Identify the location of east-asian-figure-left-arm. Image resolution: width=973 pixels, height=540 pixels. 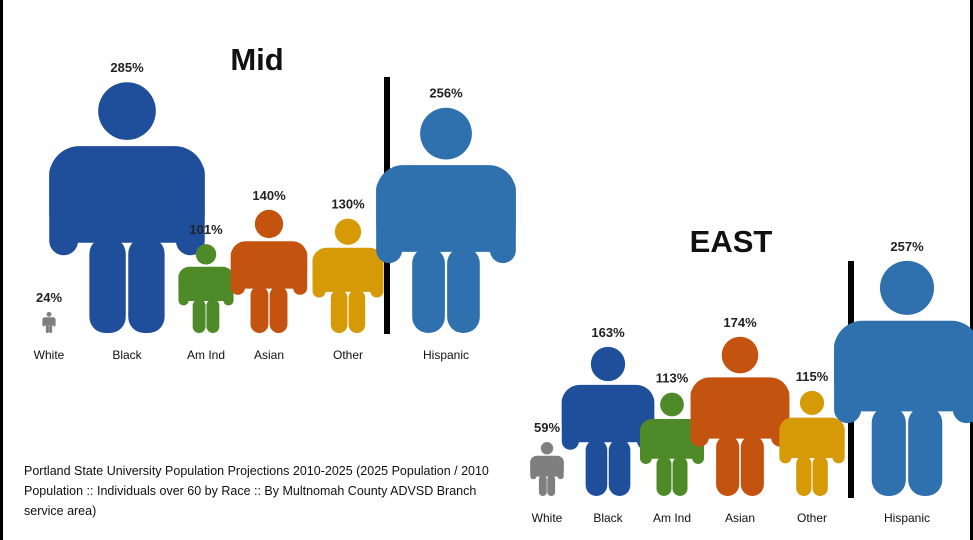
(699, 416).